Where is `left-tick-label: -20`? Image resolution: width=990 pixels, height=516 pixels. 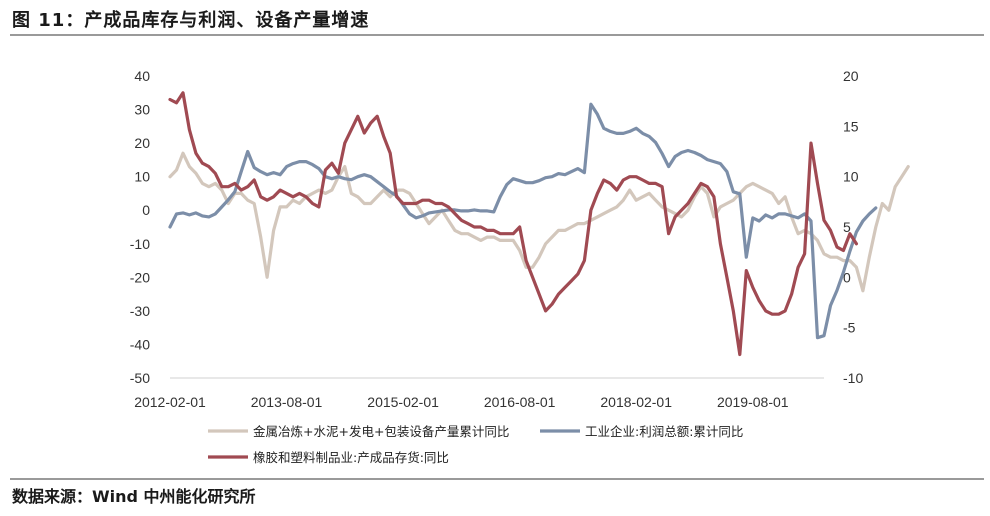
left-tick-label: -20 is located at coordinates (140, 277).